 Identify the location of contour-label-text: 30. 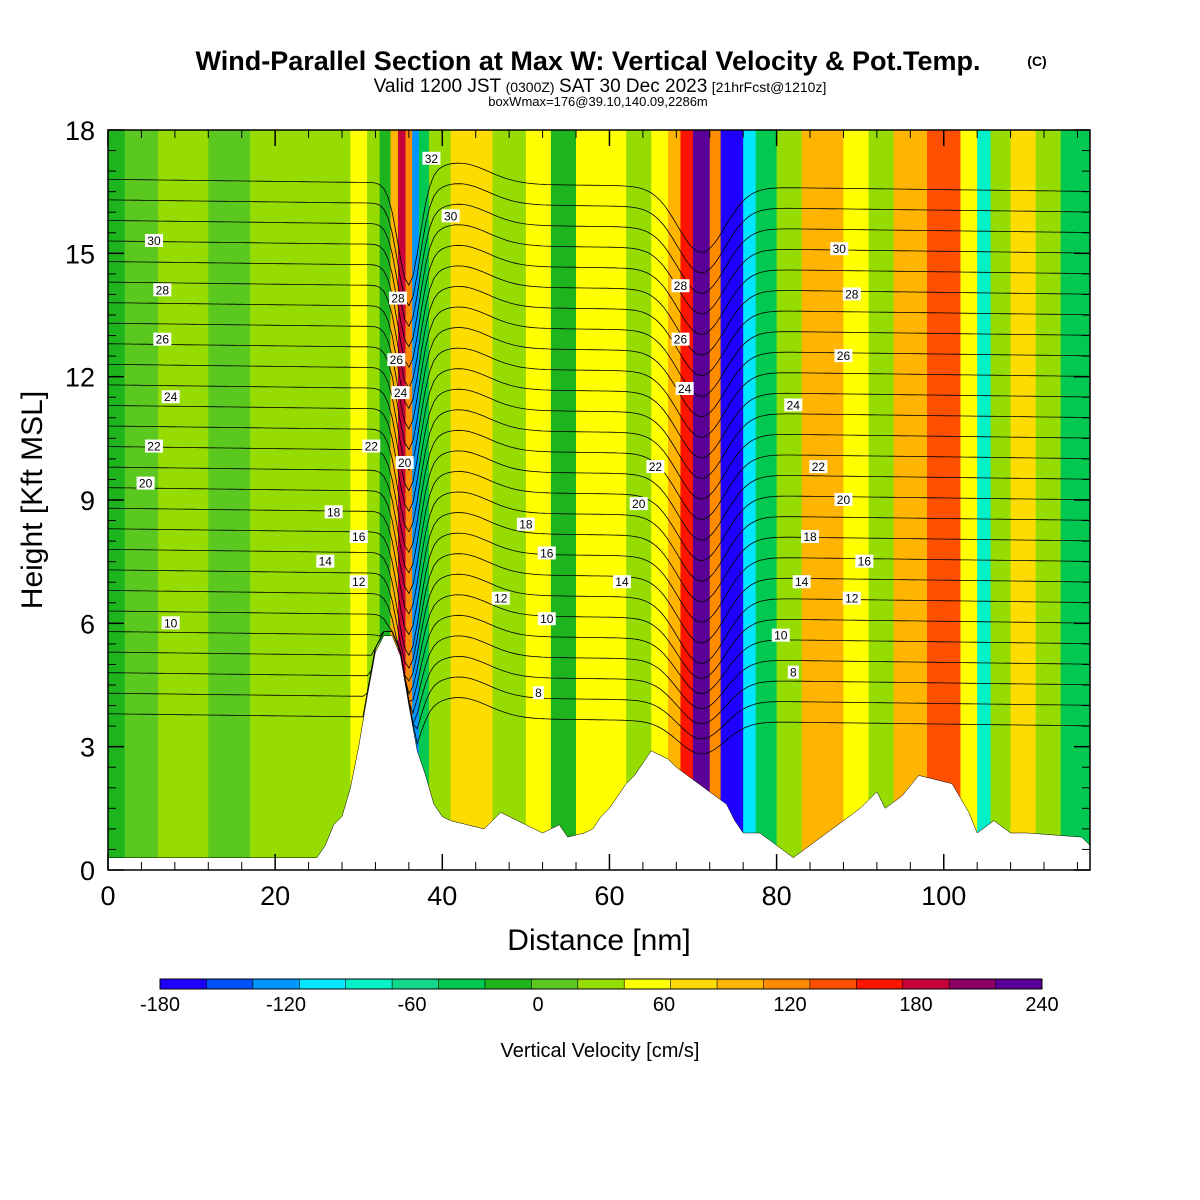
(840, 249).